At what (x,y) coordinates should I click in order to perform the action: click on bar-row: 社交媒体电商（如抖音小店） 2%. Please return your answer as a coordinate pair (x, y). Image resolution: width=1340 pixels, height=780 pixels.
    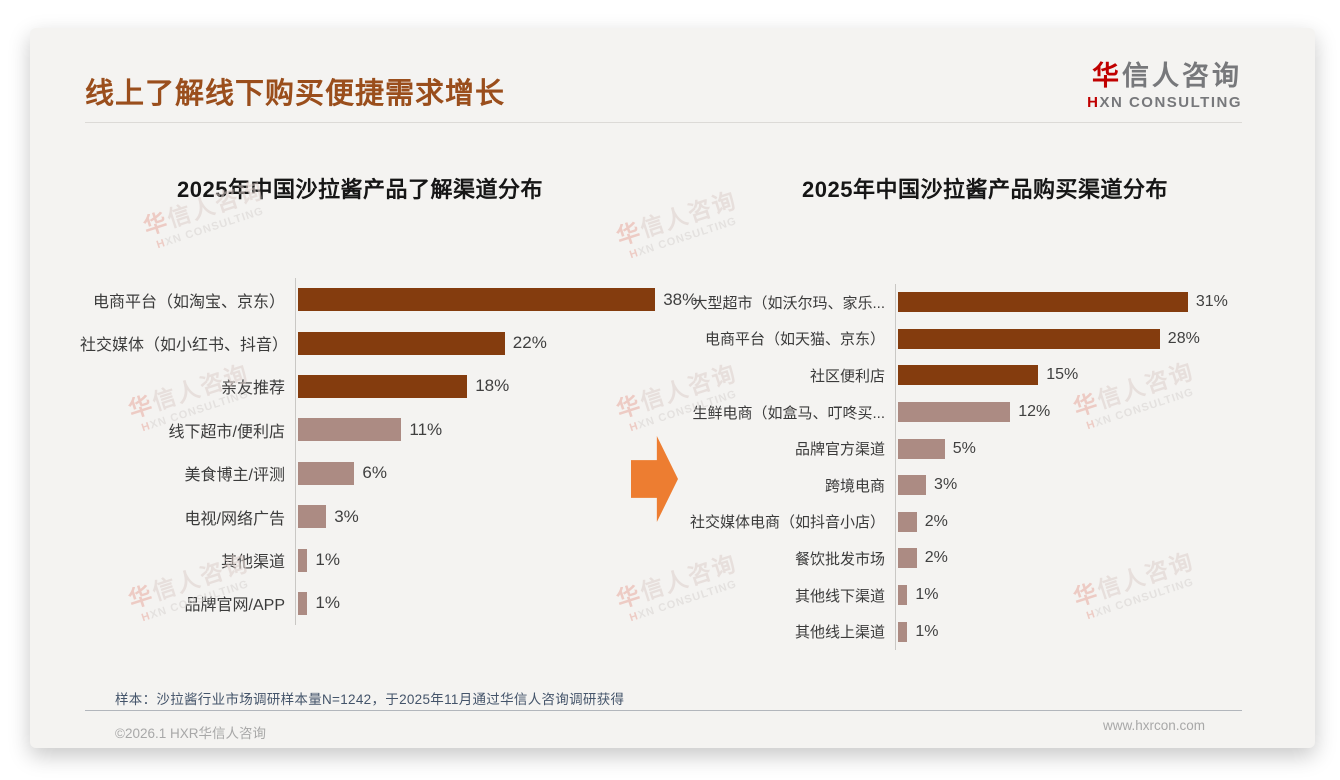
    Looking at the image, I should click on (985, 522).